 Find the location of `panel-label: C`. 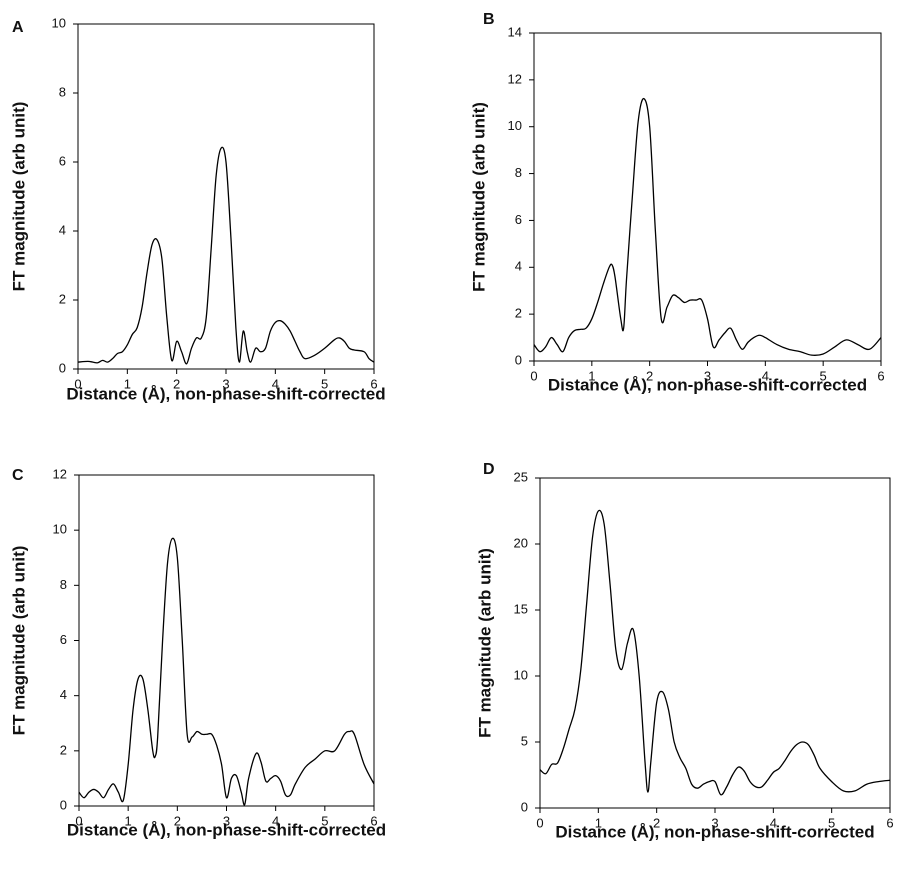

panel-label: C is located at coordinates (18, 475).